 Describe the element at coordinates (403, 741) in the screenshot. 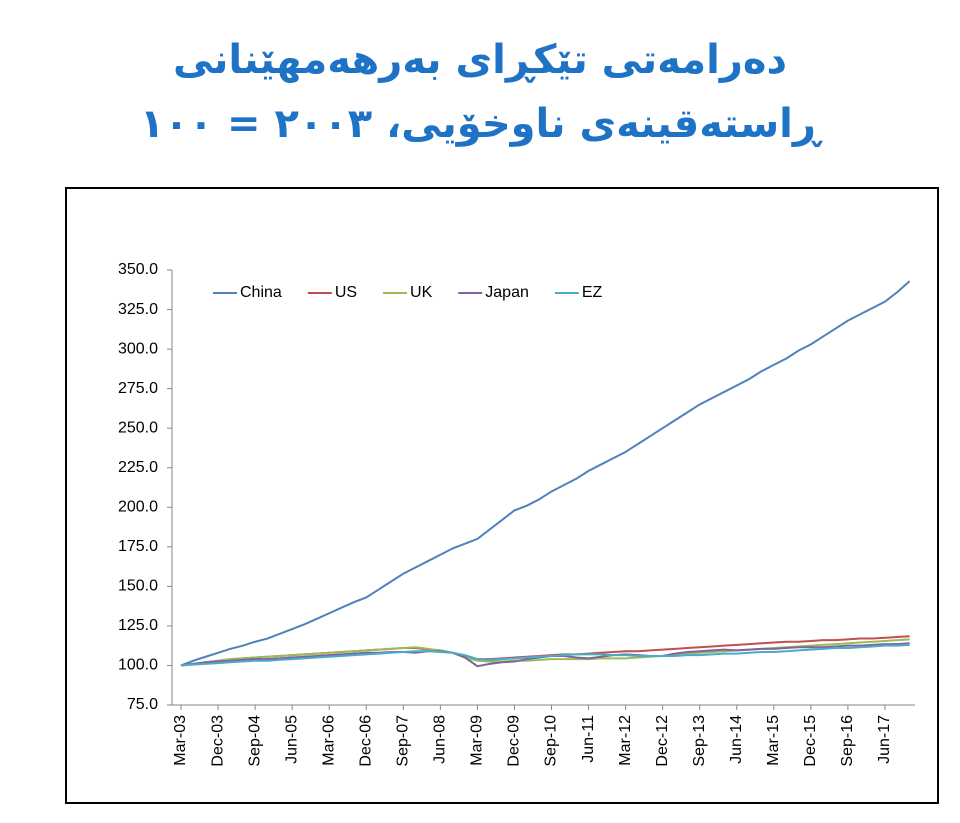

I see `x-tick-label: Sep-07` at that location.